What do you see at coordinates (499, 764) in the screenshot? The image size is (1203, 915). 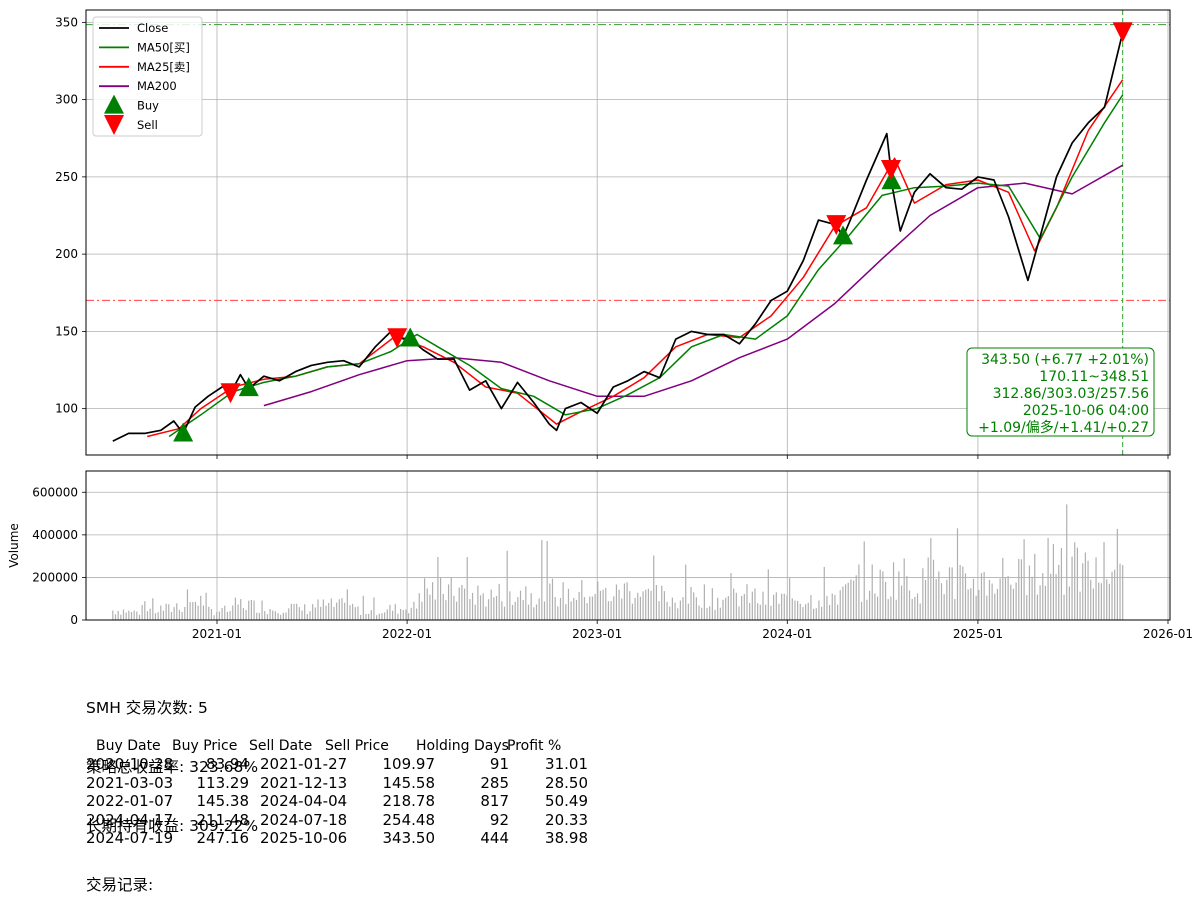 I see `trade-cell-holding-days: 91` at bounding box center [499, 764].